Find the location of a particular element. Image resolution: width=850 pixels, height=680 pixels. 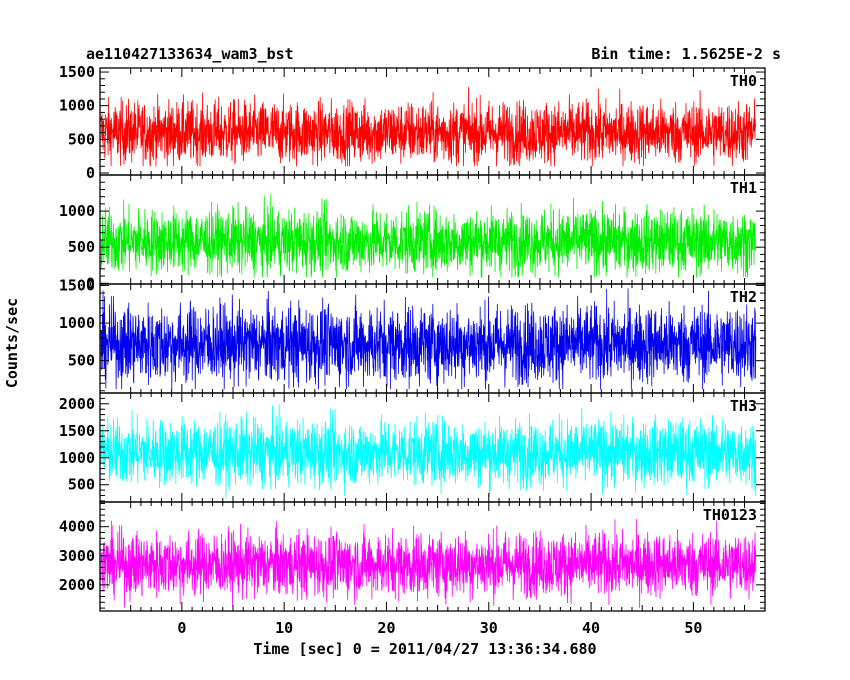

series-line-th0 is located at coordinates (428, 127).